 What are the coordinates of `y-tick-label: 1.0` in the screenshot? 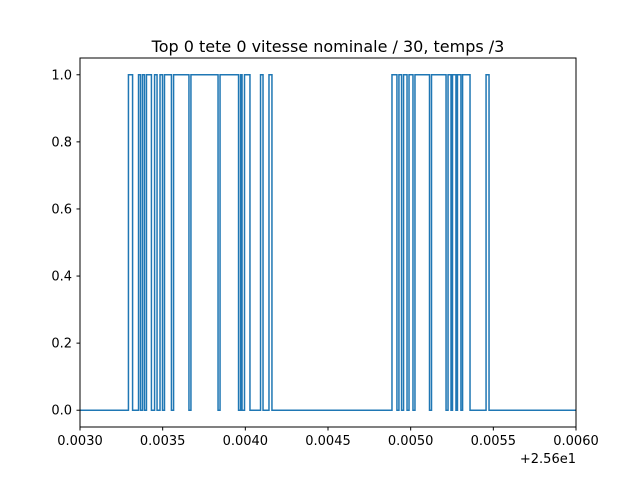 It's located at (61, 75).